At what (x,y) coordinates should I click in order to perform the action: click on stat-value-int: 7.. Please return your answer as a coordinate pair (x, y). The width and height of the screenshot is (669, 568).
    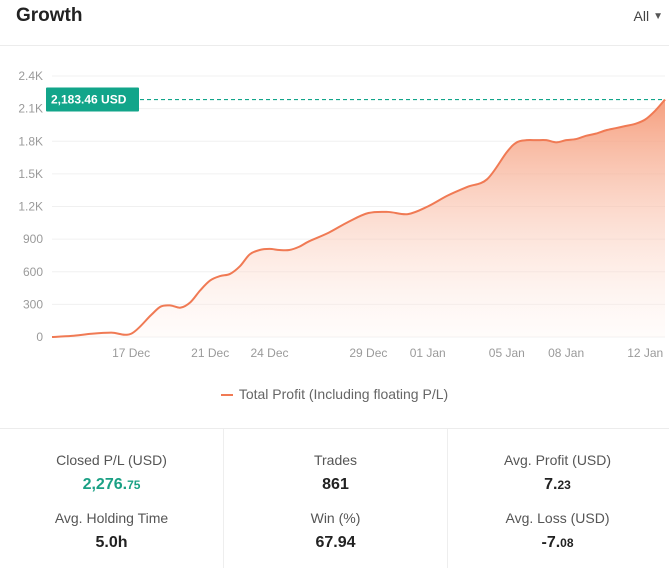
    Looking at the image, I should click on (551, 484).